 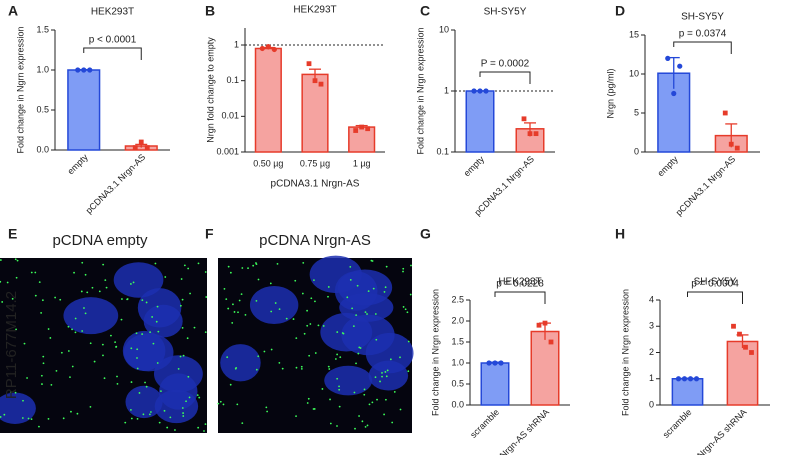 I want to click on y-tick-label: 0.001, so click(x=227, y=151).